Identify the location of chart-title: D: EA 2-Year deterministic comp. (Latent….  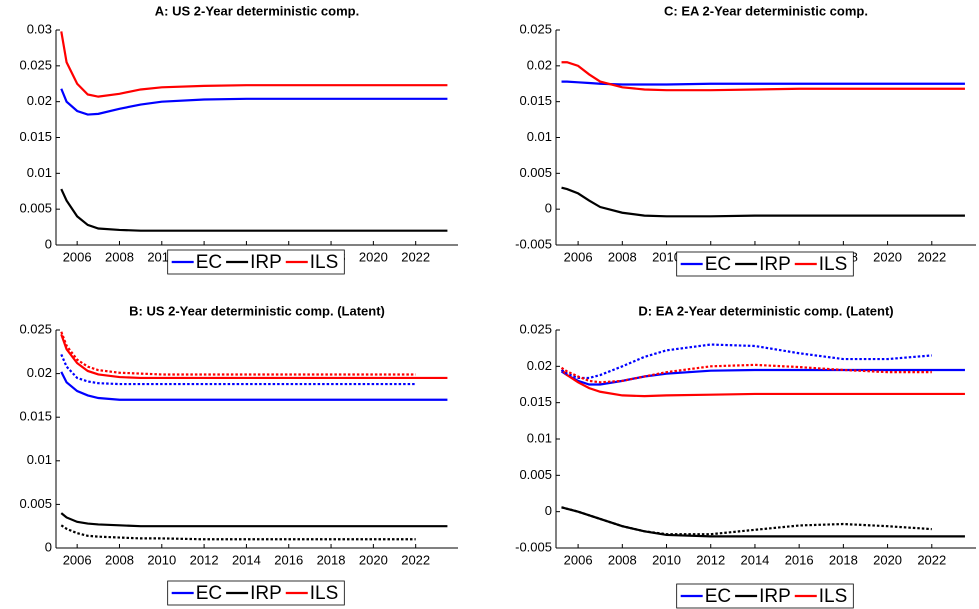
(765, 310).